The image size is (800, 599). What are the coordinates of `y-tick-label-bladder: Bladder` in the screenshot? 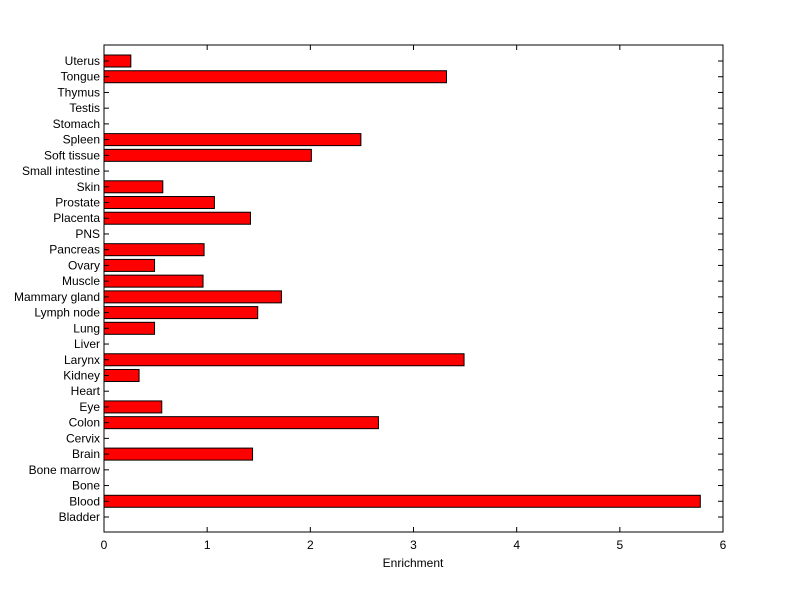 It's located at (79, 517).